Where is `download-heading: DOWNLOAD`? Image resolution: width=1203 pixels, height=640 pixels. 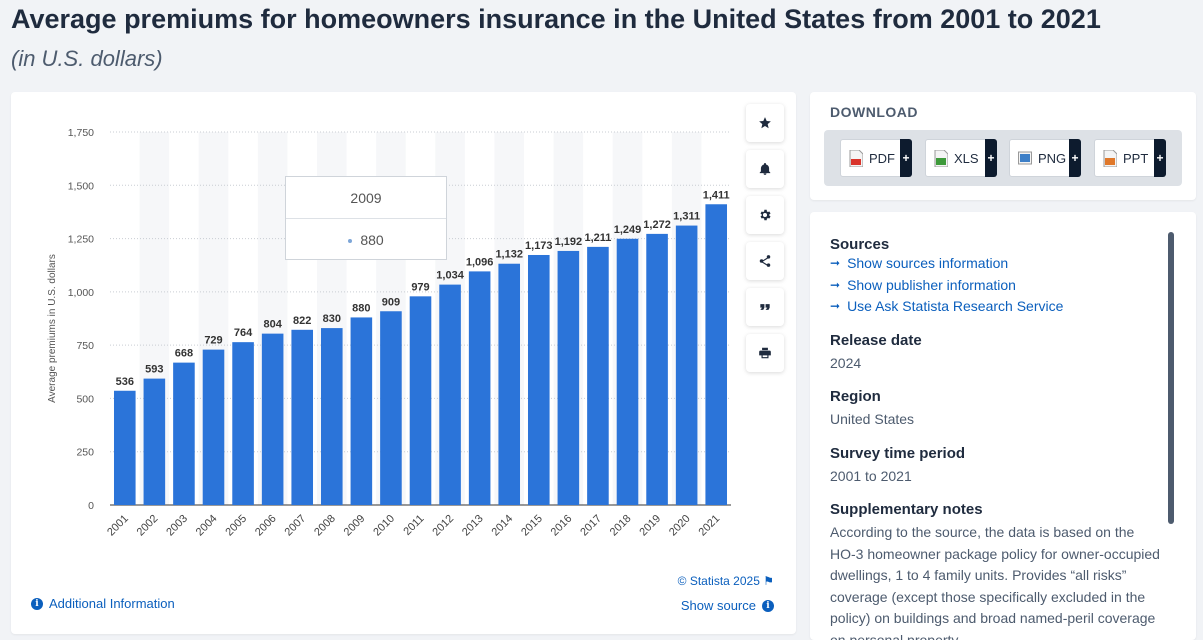
download-heading: DOWNLOAD is located at coordinates (874, 112).